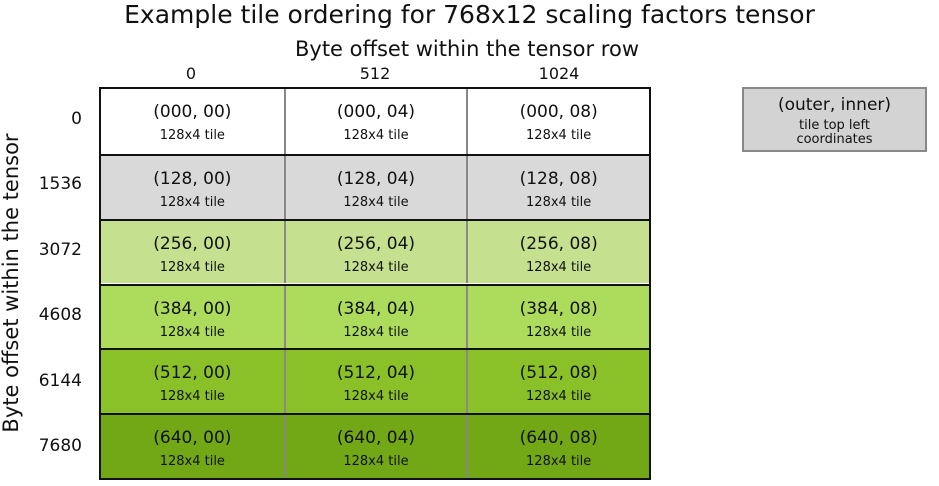 The image size is (939, 486). I want to click on row-tick-7680: 7680, so click(60, 446).